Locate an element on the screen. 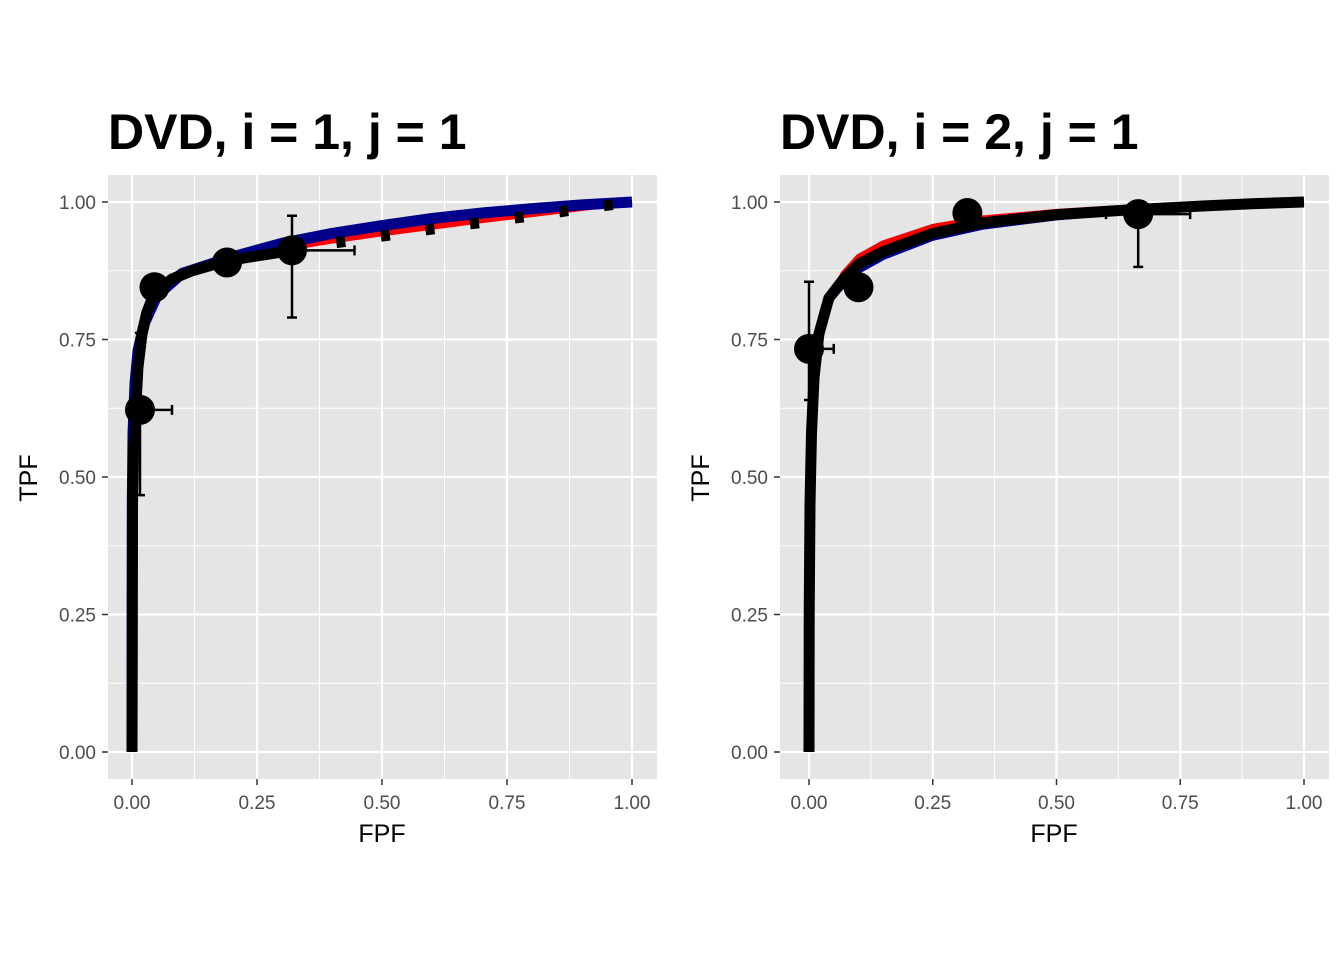 The image size is (1344, 960). panel-2-title: DVD, i = 2, j = 1 is located at coordinates (959, 132).